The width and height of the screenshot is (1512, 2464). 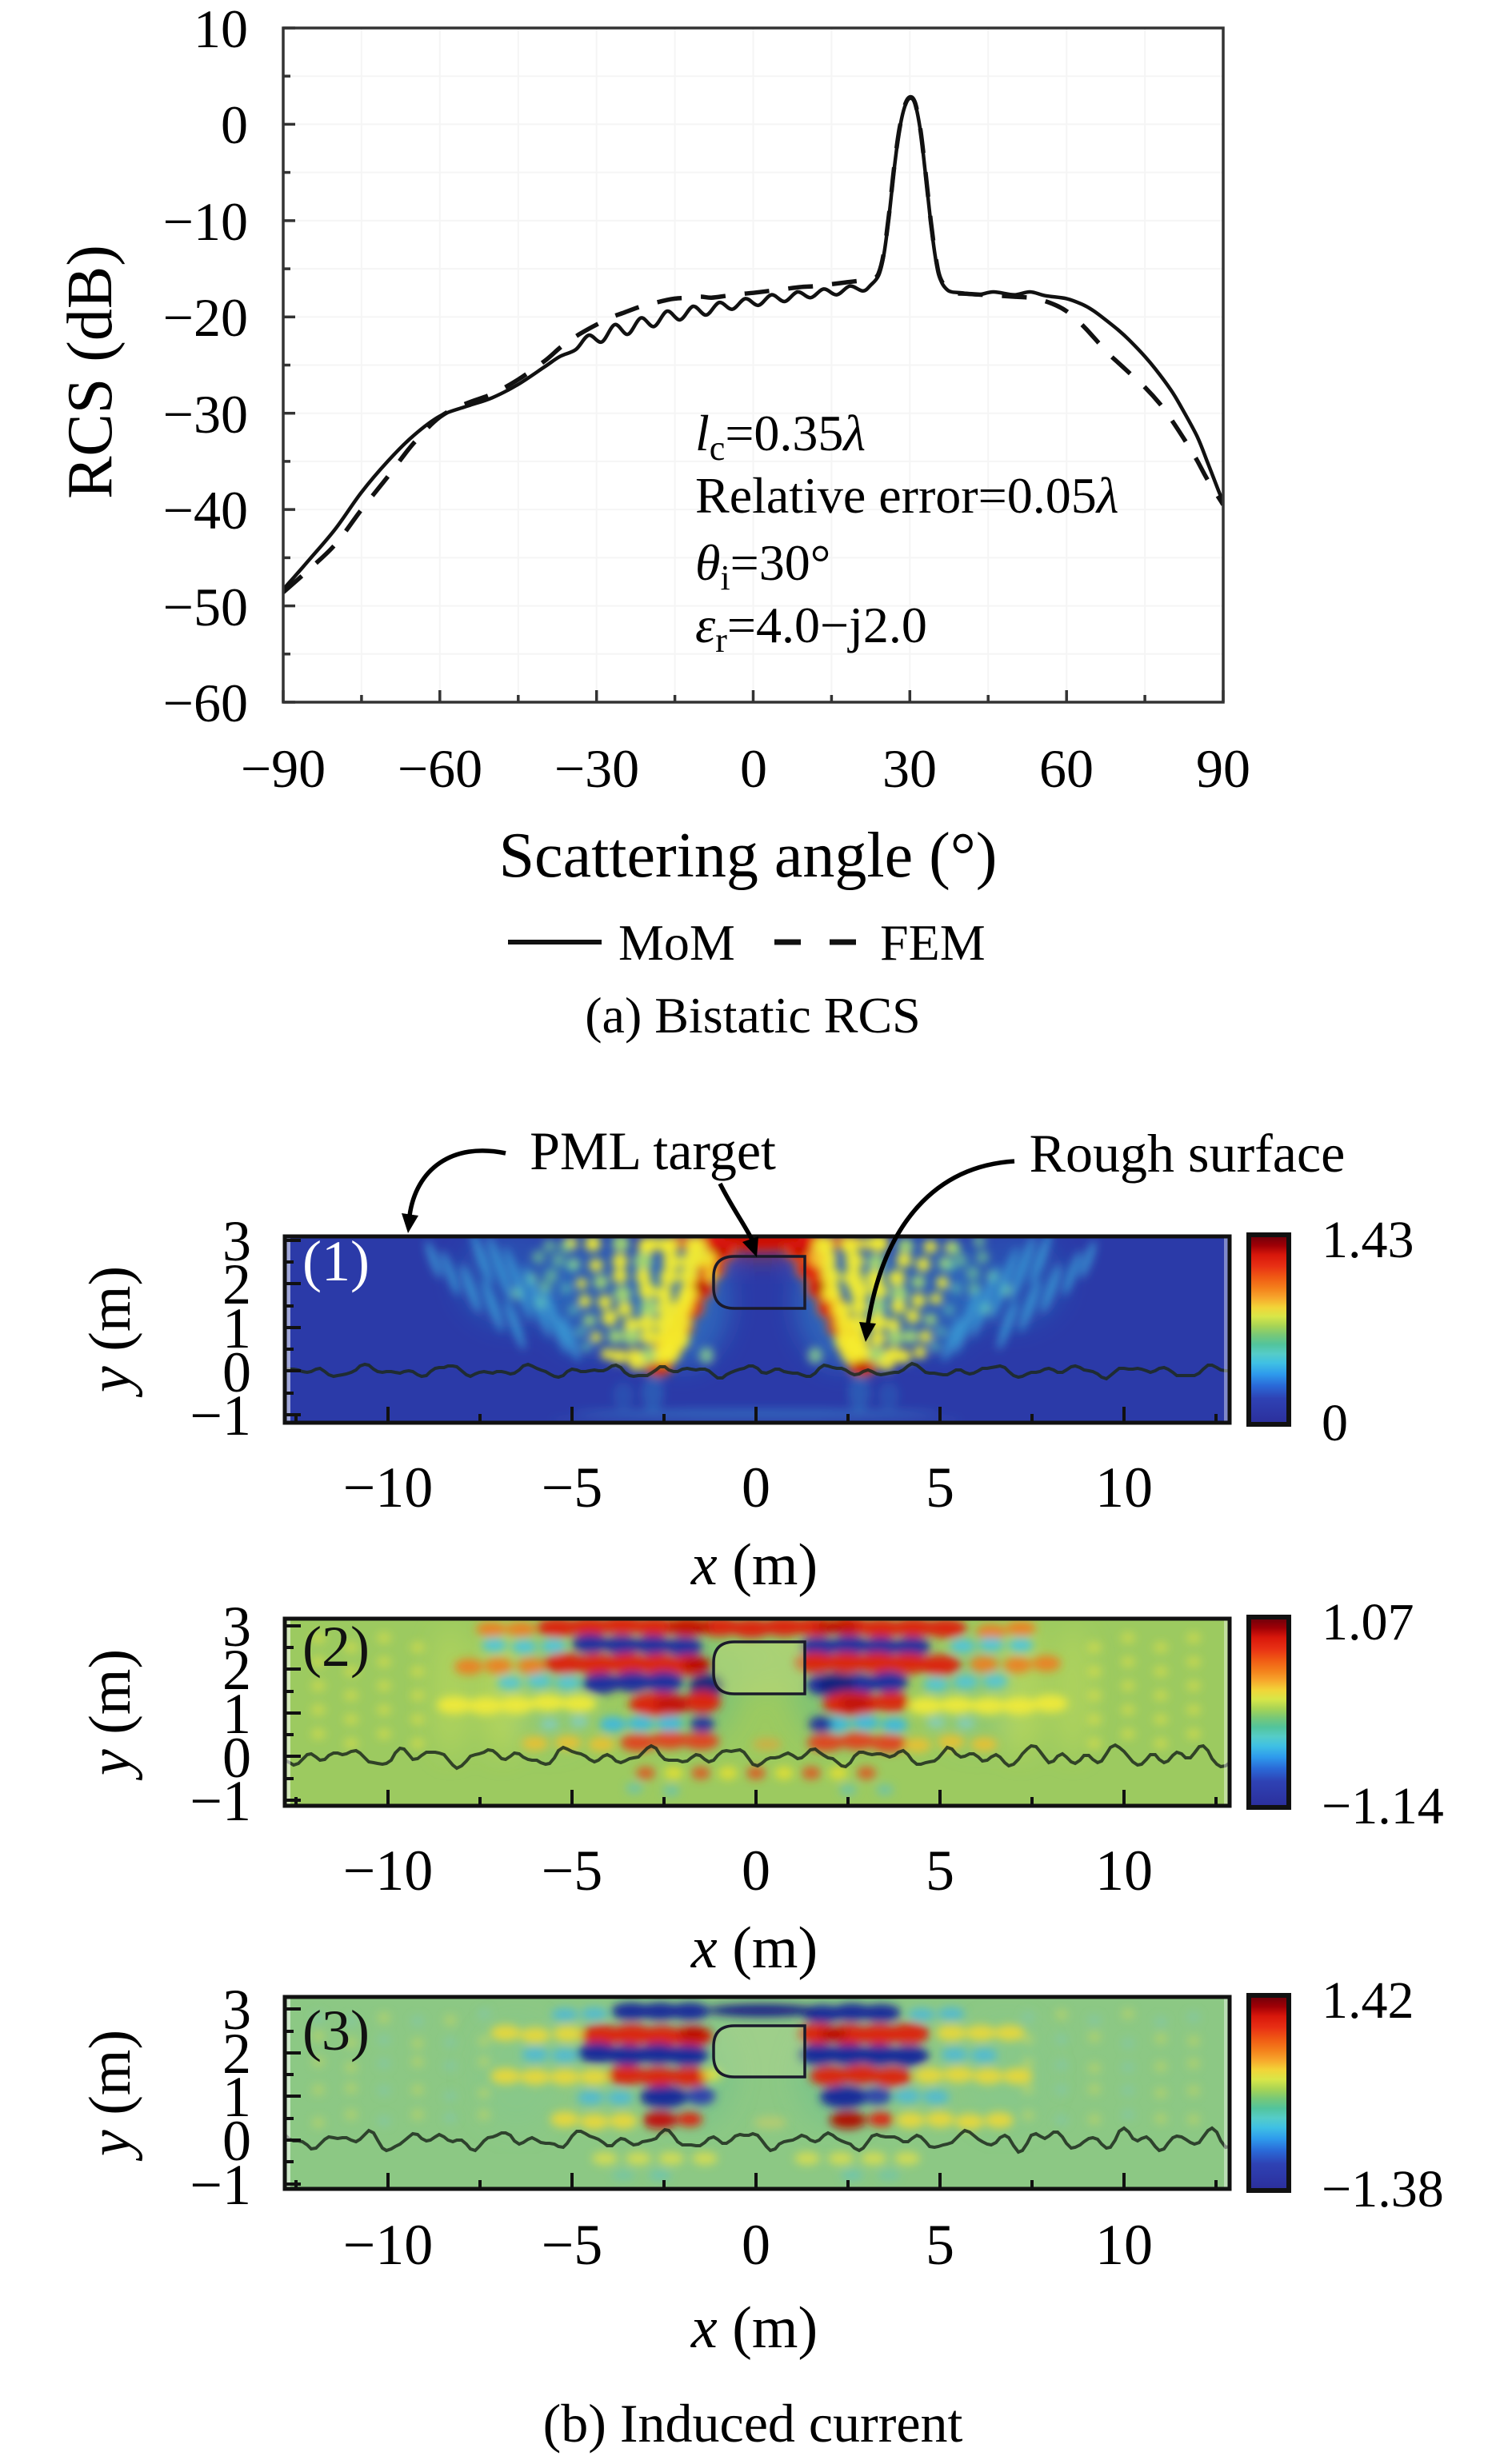 What do you see at coordinates (933, 942) in the screenshot?
I see `svg-text: FEM` at bounding box center [933, 942].